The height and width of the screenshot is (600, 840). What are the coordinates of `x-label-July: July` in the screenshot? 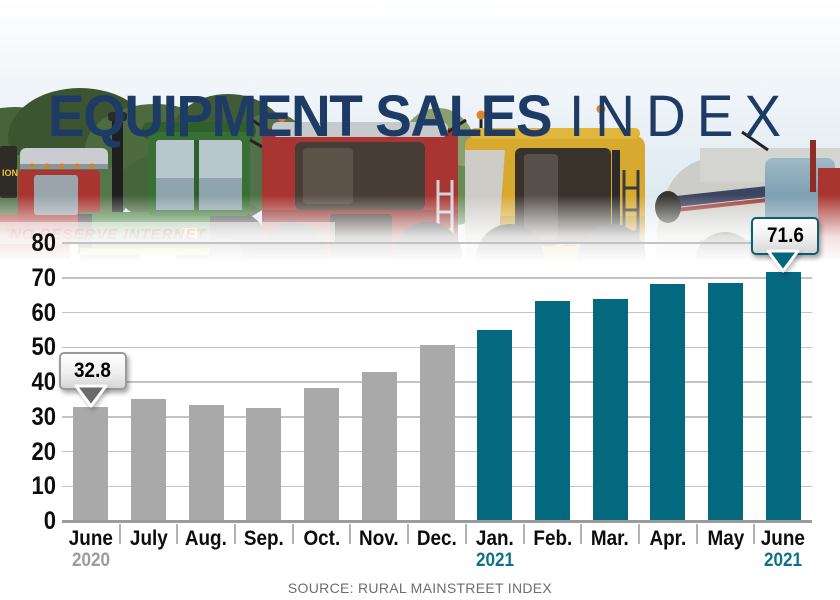 It's located at (148, 538).